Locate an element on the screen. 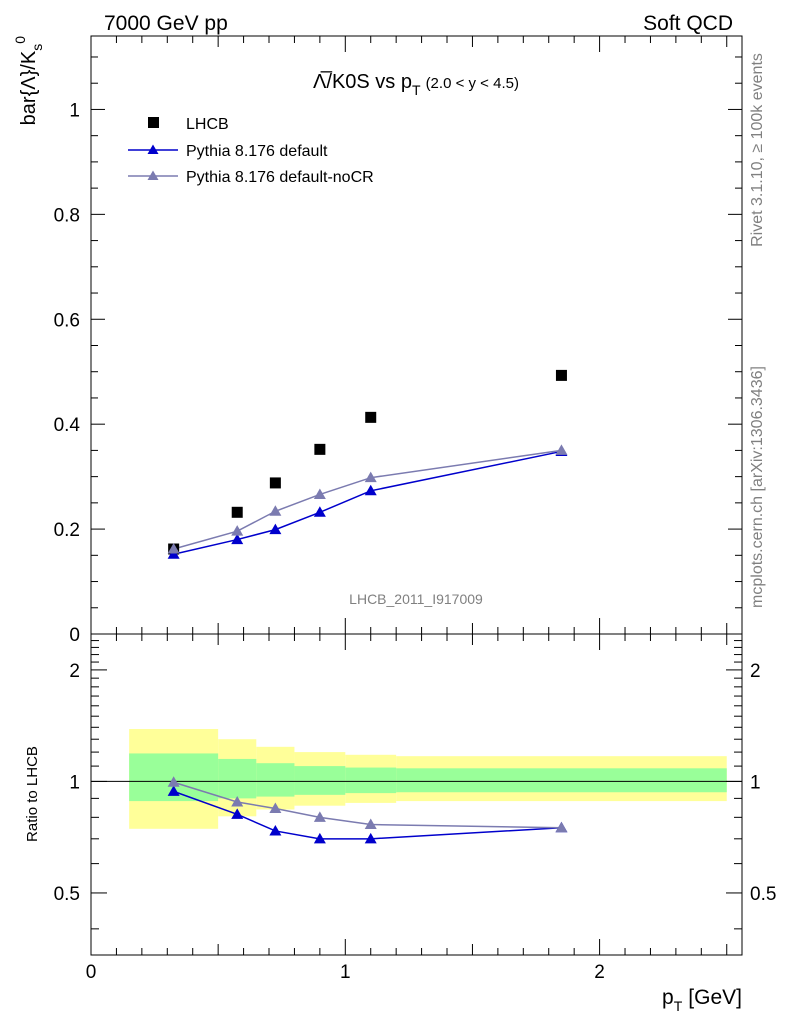 This screenshot has width=786, height=1024. ratio-y-tick-label: 1 is located at coordinates (74, 782).